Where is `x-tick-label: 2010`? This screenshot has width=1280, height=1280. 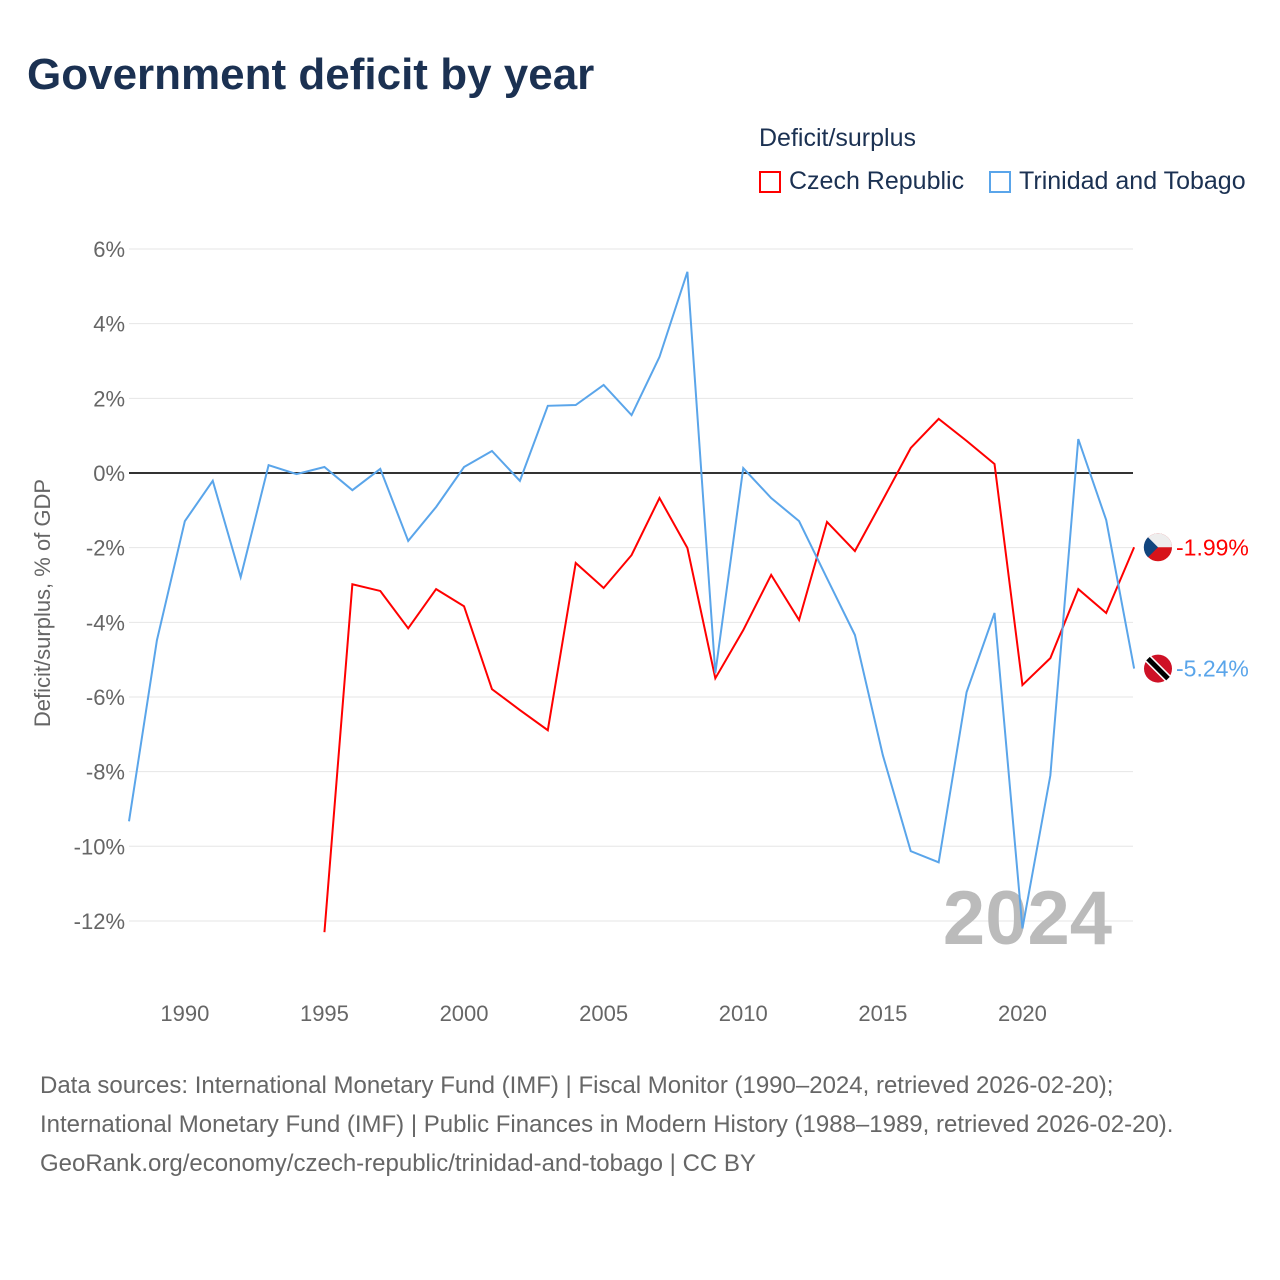
x-tick-label: 2010 is located at coordinates (743, 1013).